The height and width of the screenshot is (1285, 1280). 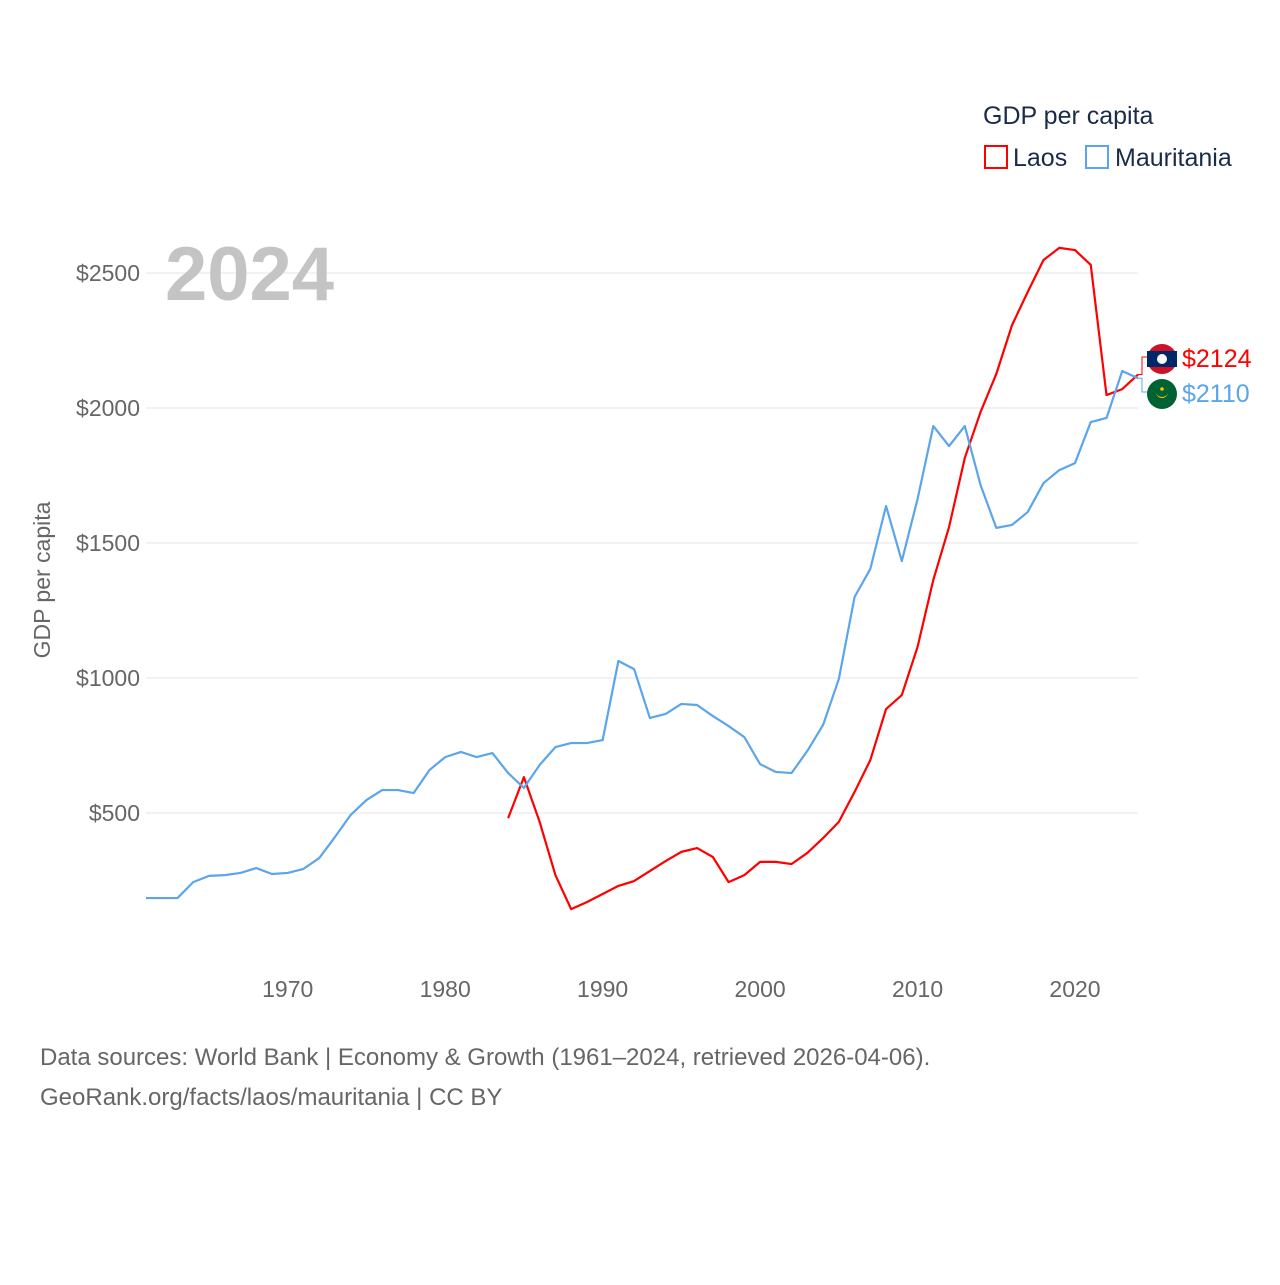 I want to click on flag-star, so click(x=1162, y=389).